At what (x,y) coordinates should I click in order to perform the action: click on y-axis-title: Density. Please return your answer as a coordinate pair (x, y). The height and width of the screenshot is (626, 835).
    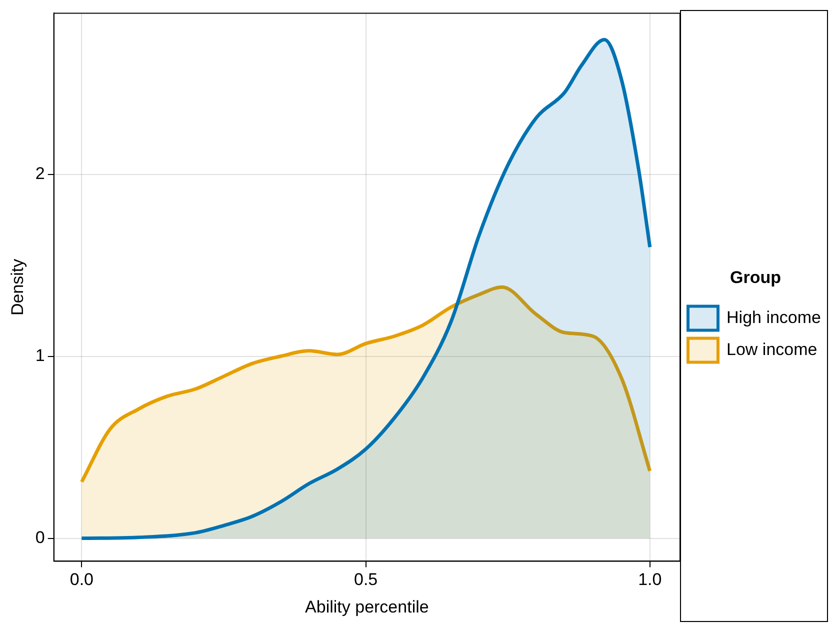
    Looking at the image, I should click on (17, 287).